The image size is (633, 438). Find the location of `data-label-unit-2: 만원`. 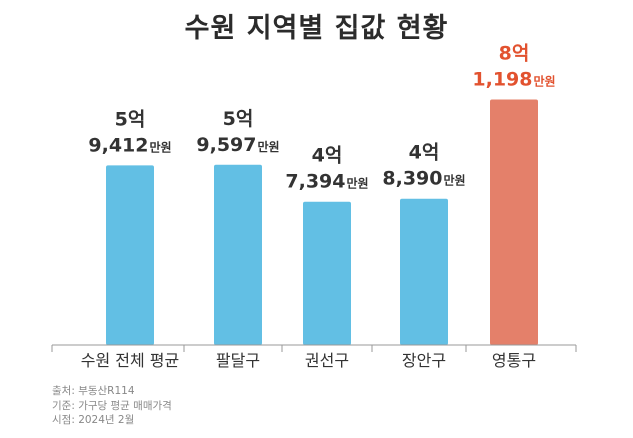

data-label-unit-2: 만원 is located at coordinates (269, 146).